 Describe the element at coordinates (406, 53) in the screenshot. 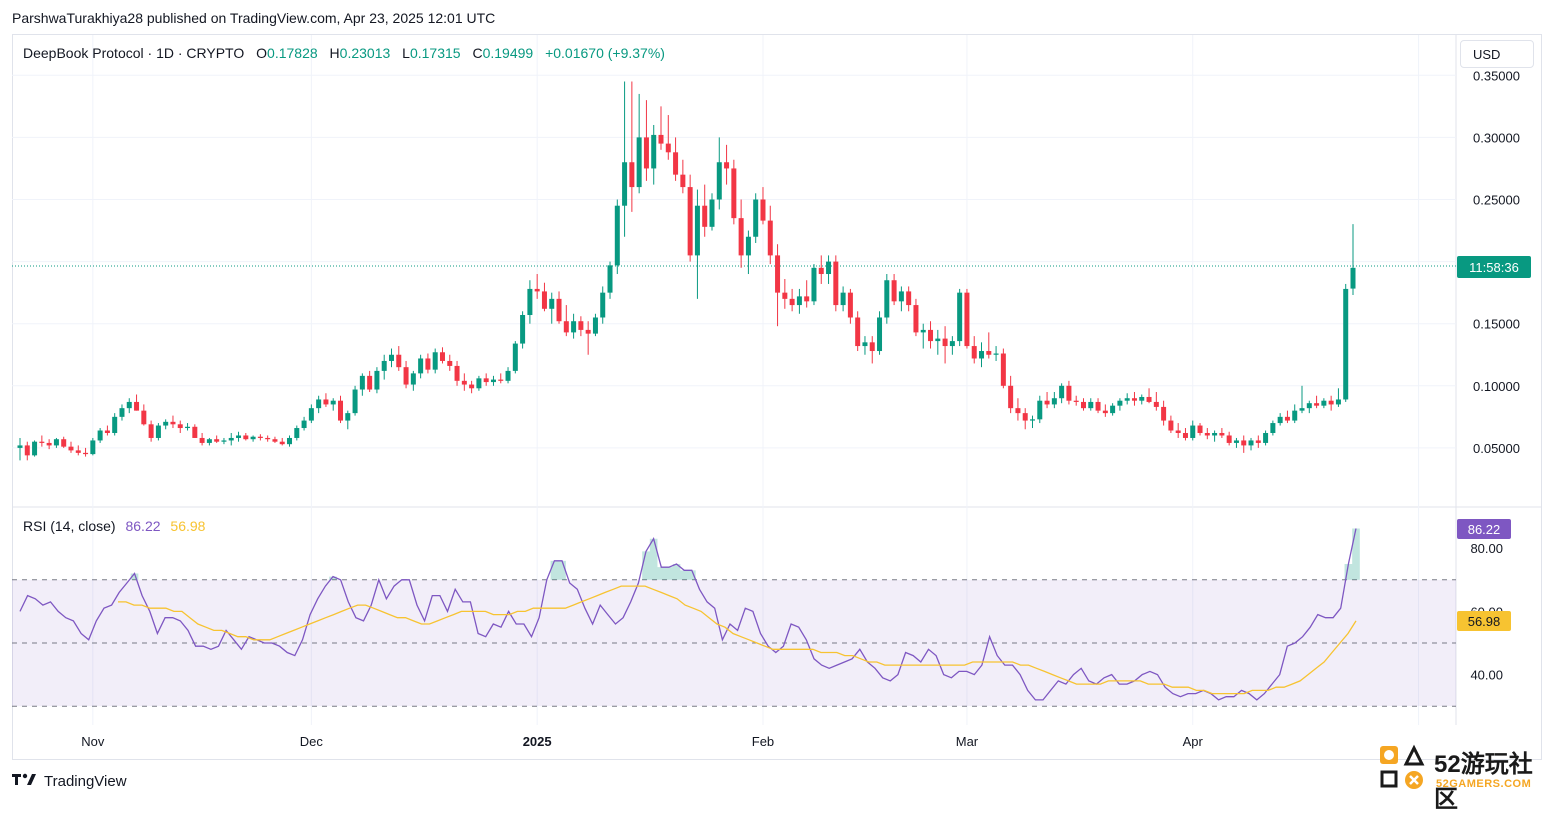

I see `low-label: L` at that location.